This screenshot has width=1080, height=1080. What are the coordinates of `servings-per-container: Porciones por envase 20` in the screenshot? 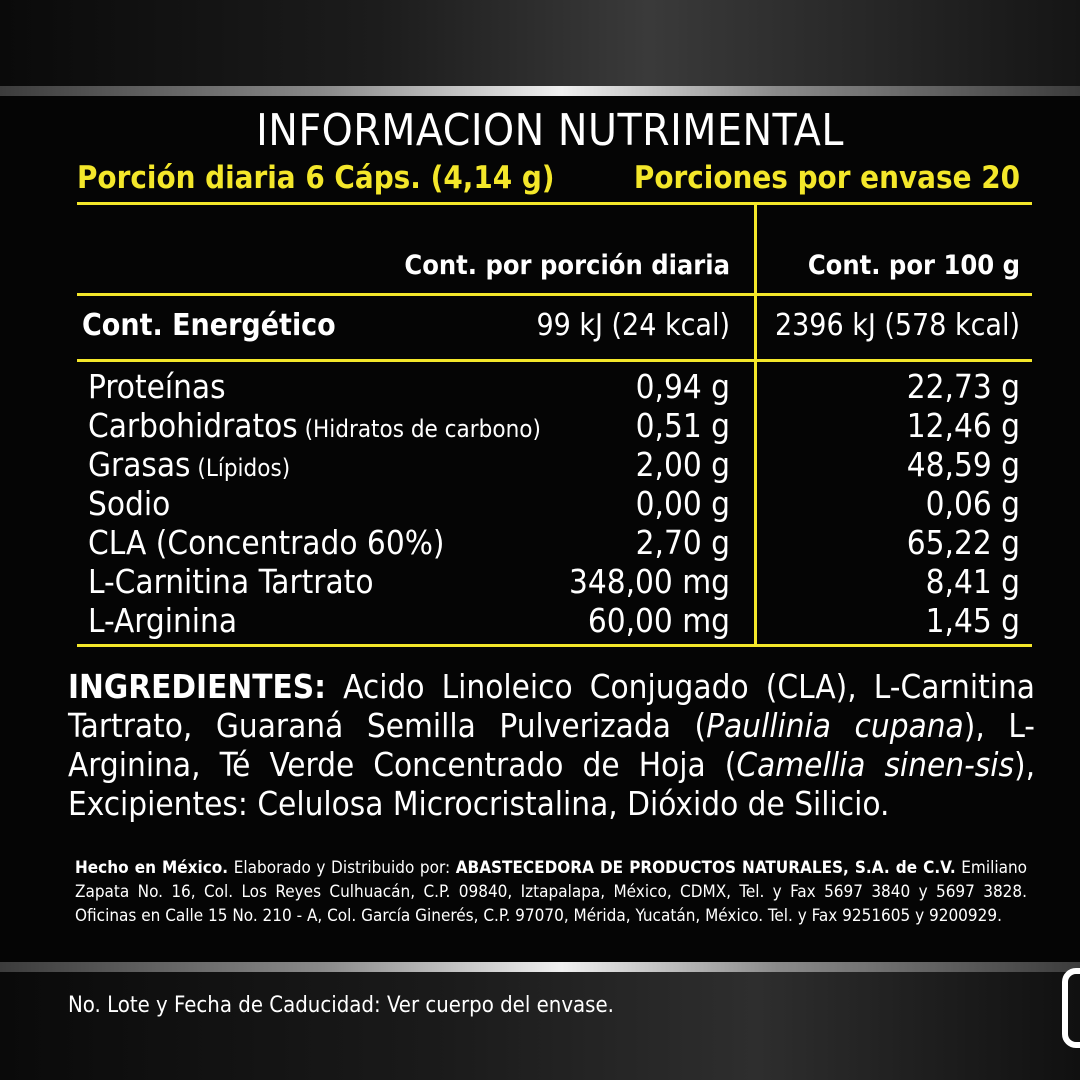 It's located at (826, 178).